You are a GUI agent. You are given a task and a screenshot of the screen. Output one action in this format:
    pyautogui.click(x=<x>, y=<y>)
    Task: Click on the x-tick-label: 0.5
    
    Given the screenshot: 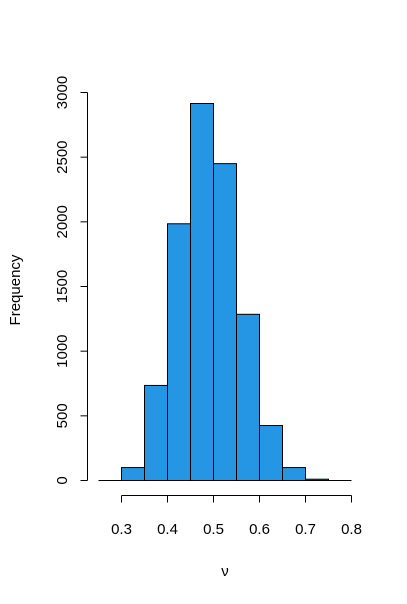 What is the action you would take?
    pyautogui.click(x=213, y=529)
    